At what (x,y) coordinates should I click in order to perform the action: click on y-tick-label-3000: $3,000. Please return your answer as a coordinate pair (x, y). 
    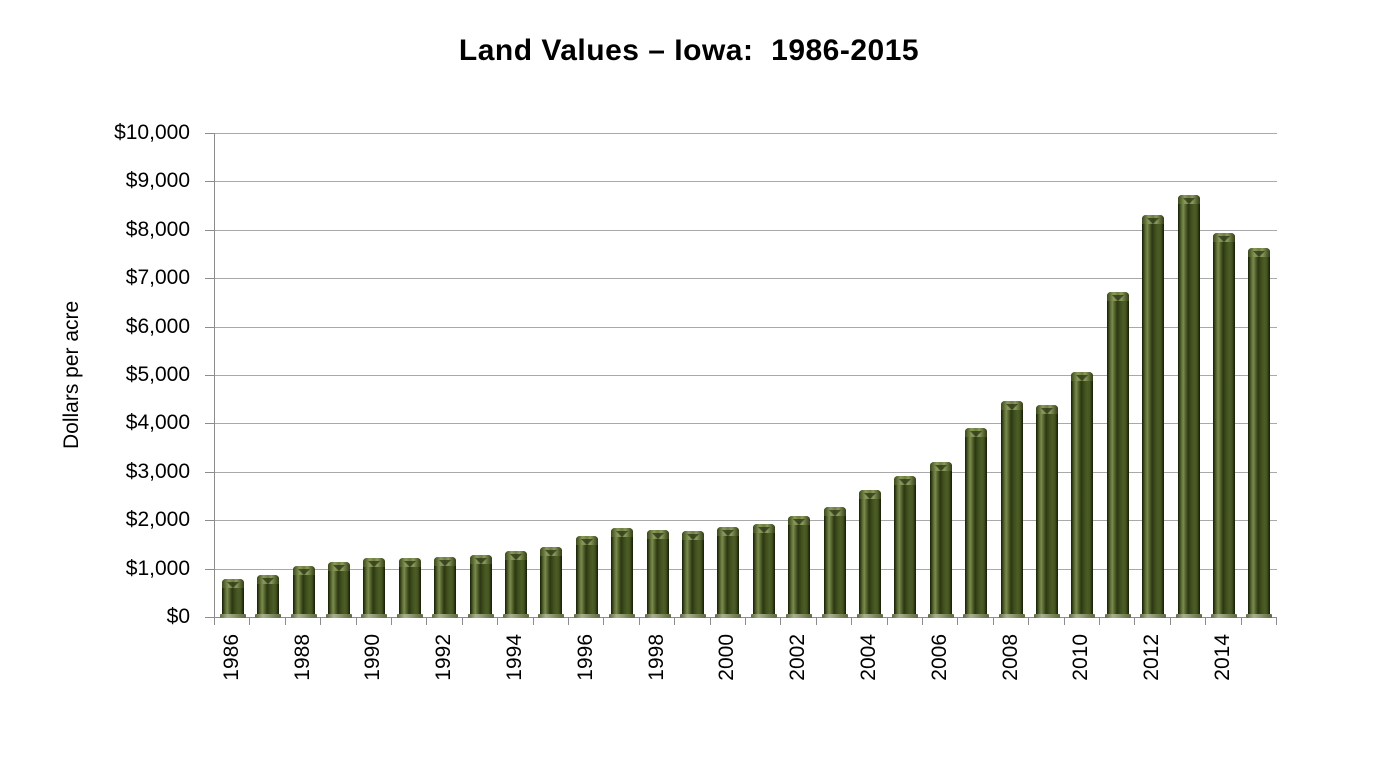
    Looking at the image, I should click on (157, 471).